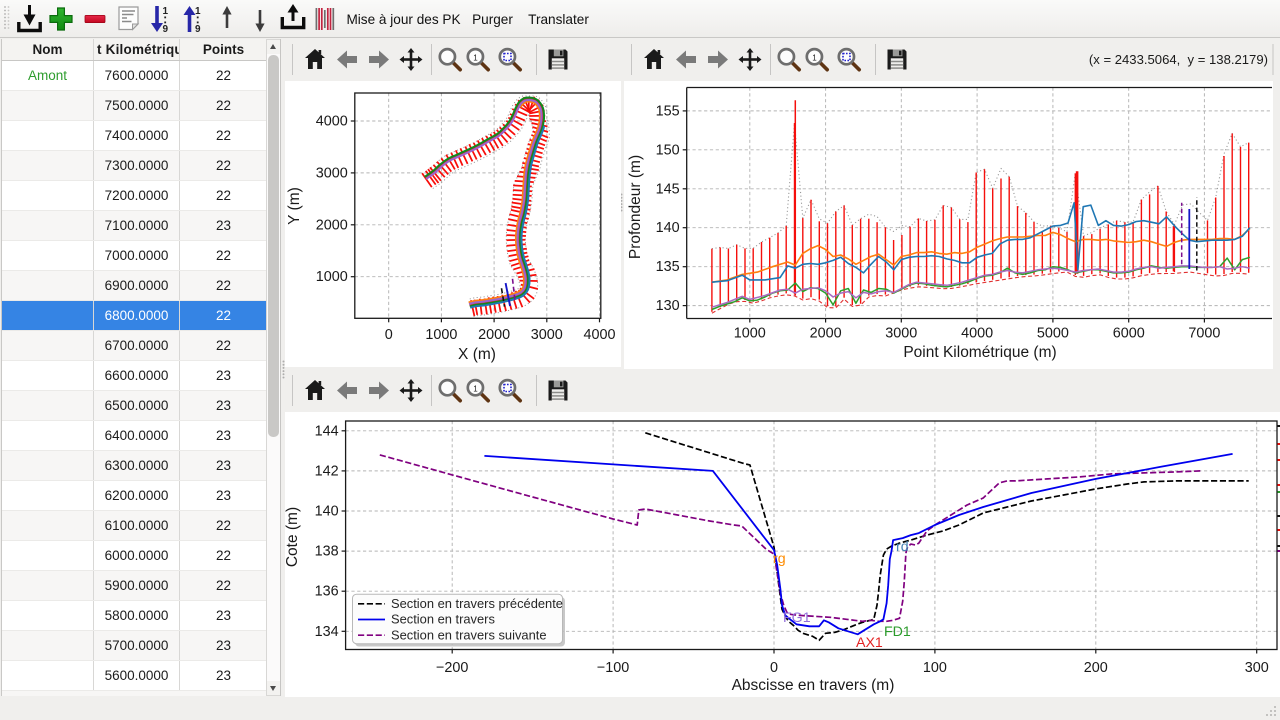  What do you see at coordinates (327, 471) in the screenshot?
I see `svg-text: 142` at bounding box center [327, 471].